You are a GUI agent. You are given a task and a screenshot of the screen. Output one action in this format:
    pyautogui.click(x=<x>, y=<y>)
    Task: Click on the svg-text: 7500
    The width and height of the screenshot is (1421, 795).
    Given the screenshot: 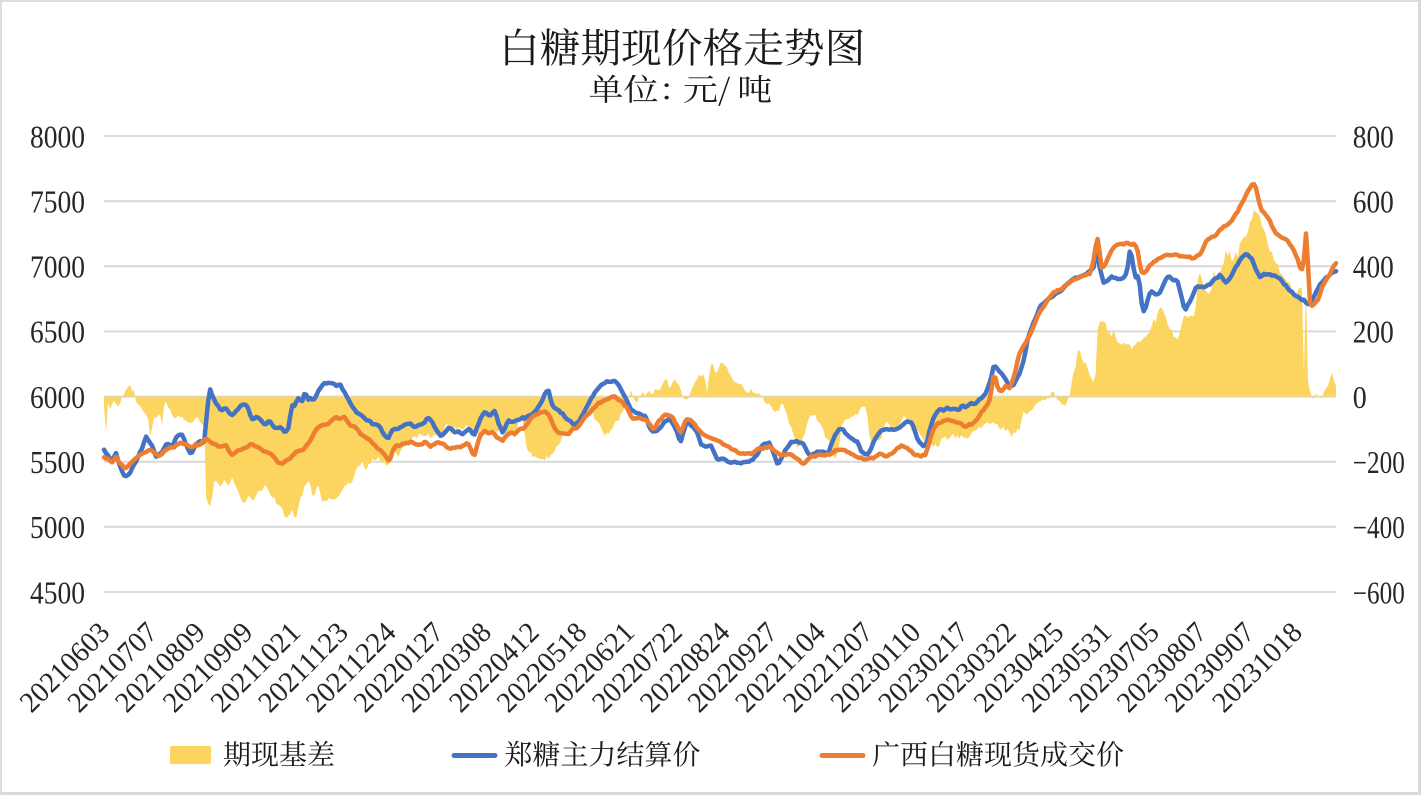 What is the action you would take?
    pyautogui.click(x=57, y=201)
    